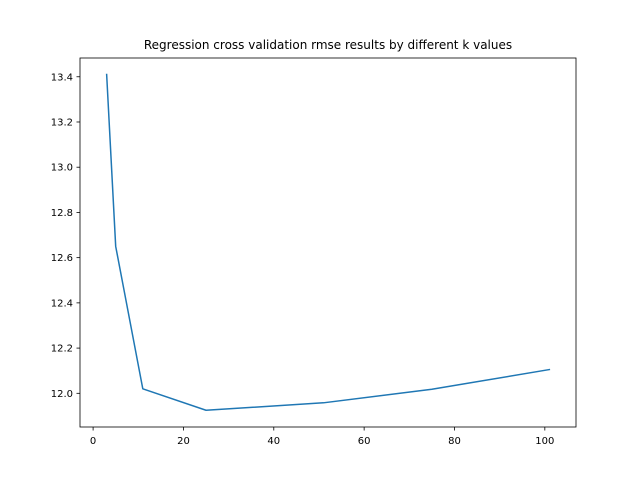 The height and width of the screenshot is (484, 640). Describe the element at coordinates (62, 303) in the screenshot. I see `y-tick-label: 12.4` at that location.